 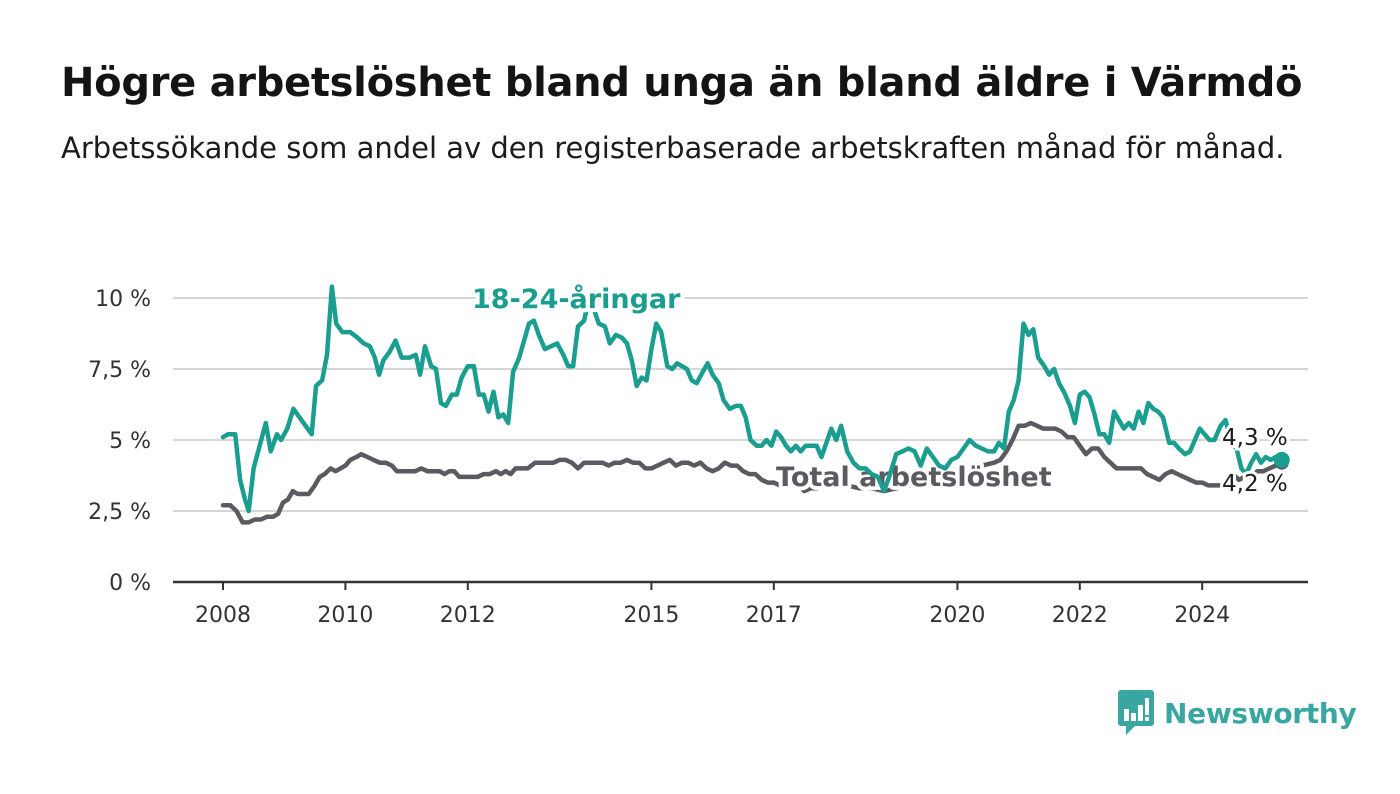 I want to click on series-label-18-24: 18-24-åringar, so click(x=576, y=299).